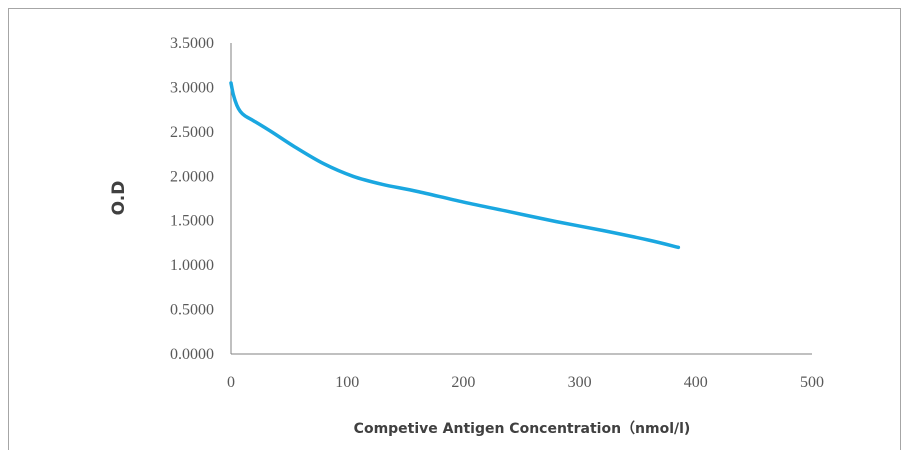 Image resolution: width=902 pixels, height=450 pixels. Describe the element at coordinates (192, 87) in the screenshot. I see `y-tick-label: 3.0000` at that location.